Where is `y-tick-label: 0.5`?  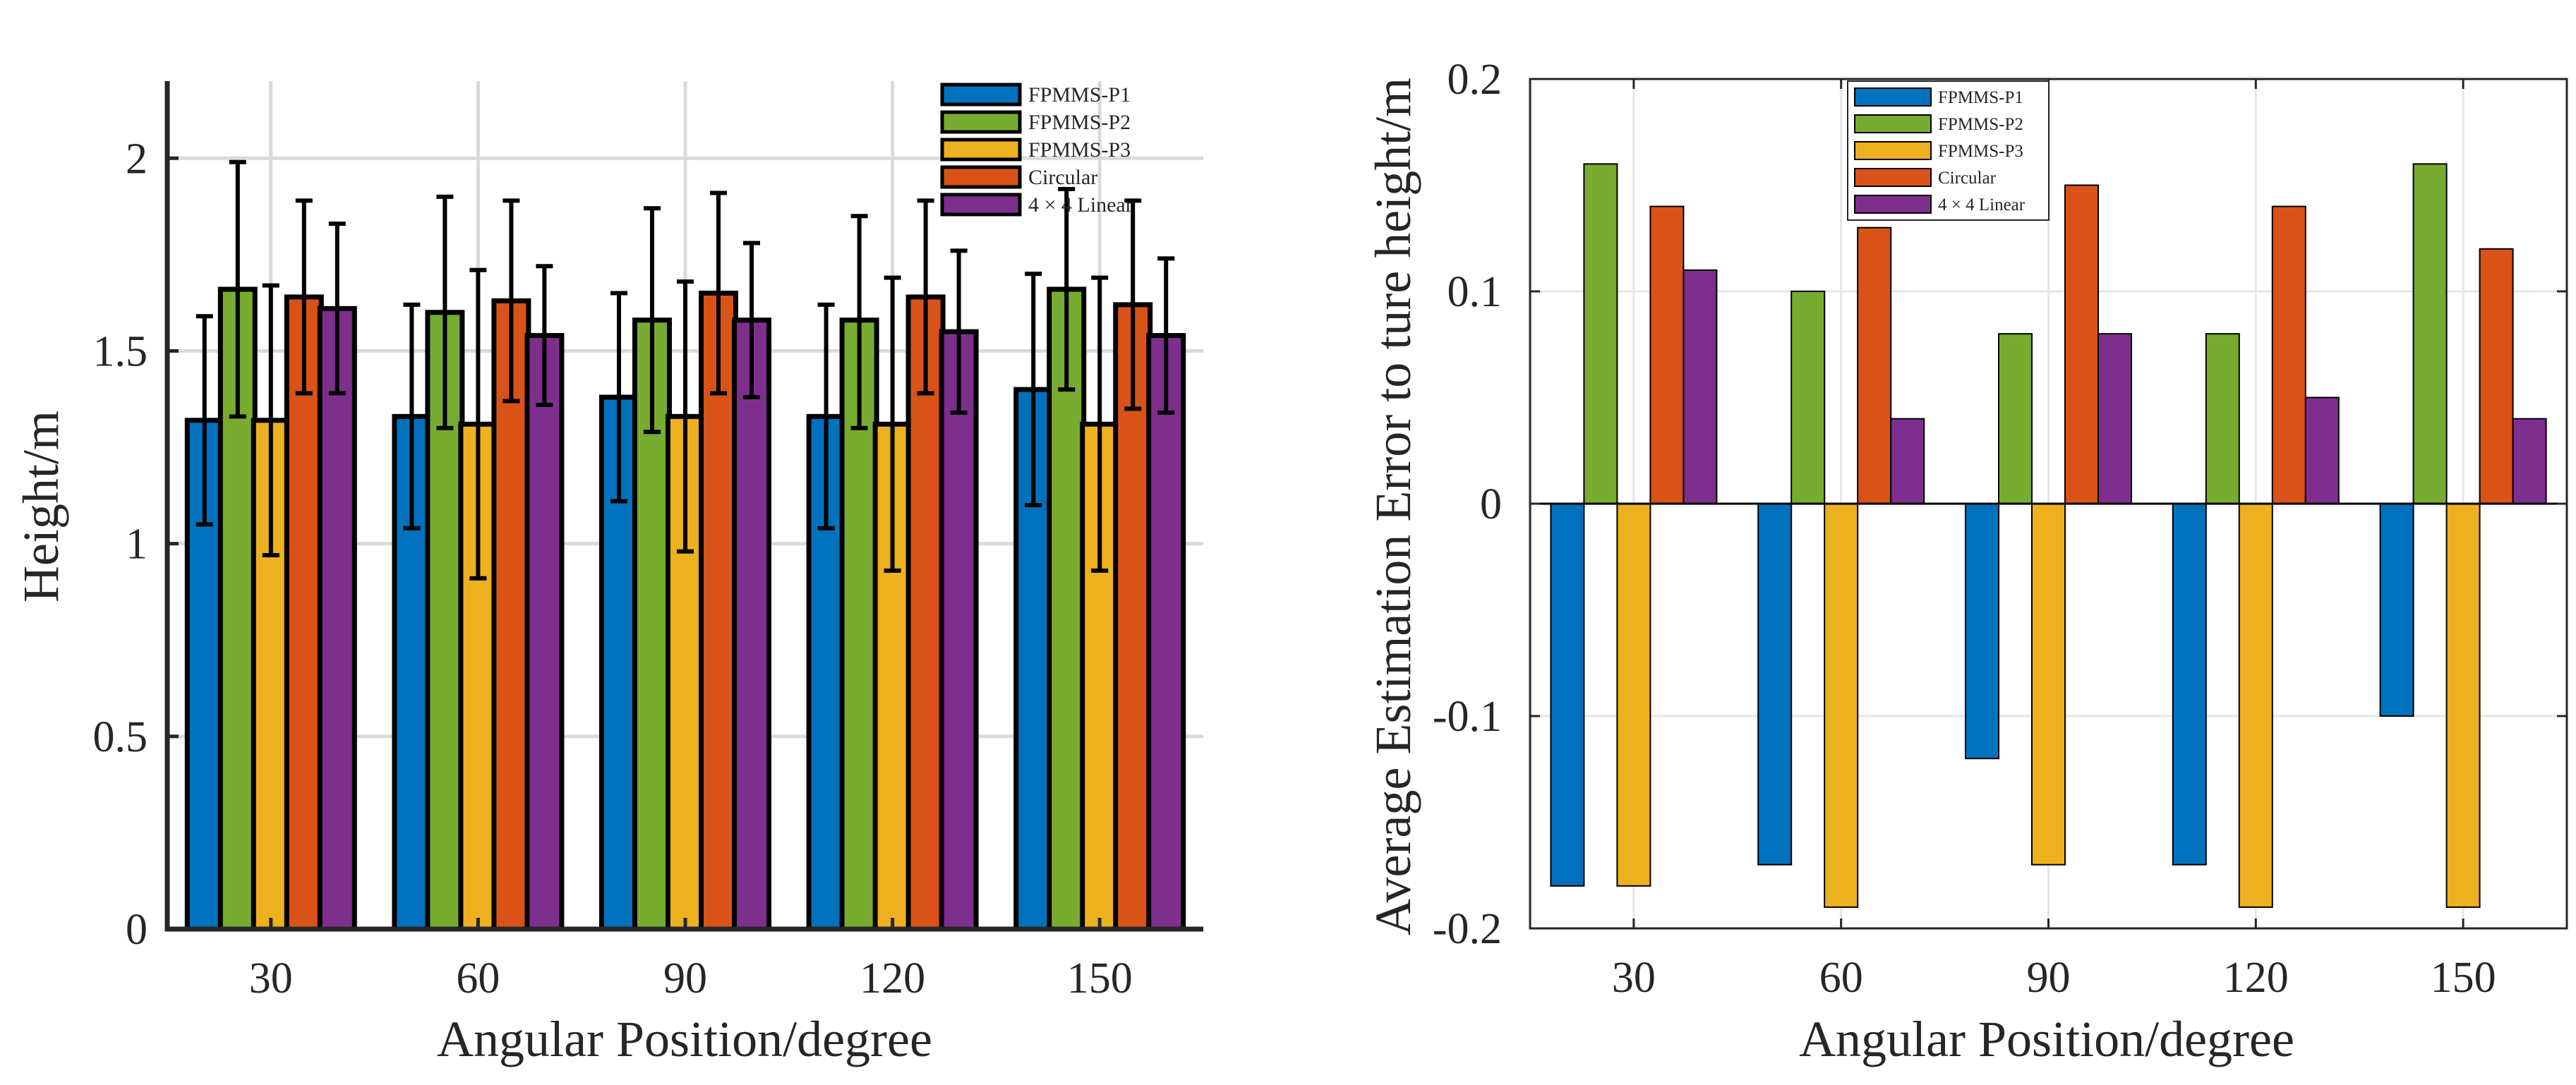
y-tick-label: 0.5 is located at coordinates (120, 737).